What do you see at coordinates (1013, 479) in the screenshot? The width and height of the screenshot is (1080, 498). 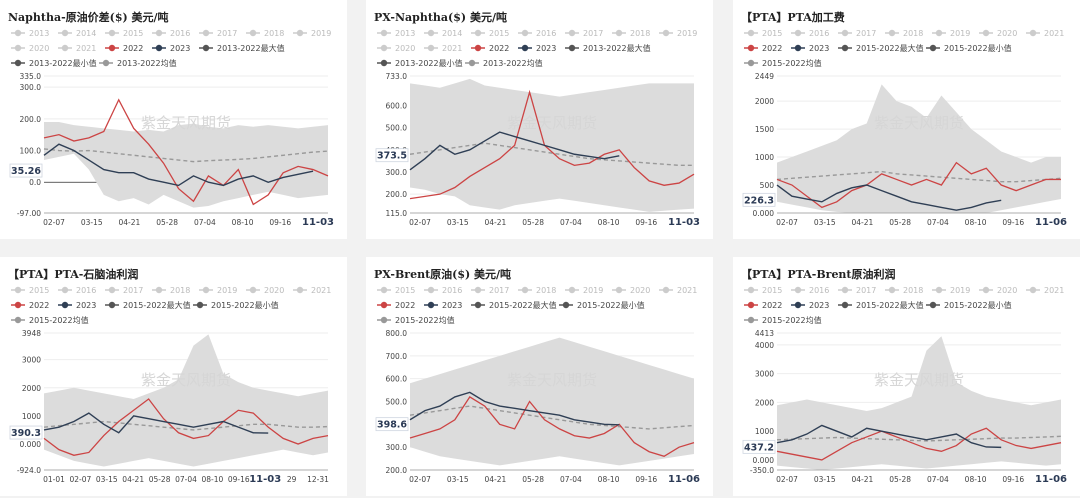 I see `x-tick-label: 09-16` at bounding box center [1013, 479].